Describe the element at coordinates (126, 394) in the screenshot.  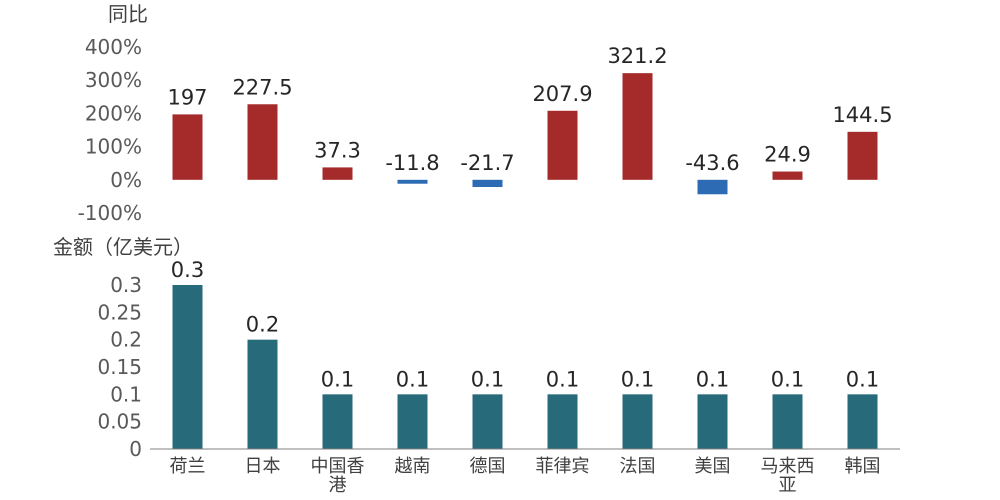
I see `bottom-y-tick-label: 0.1` at that location.